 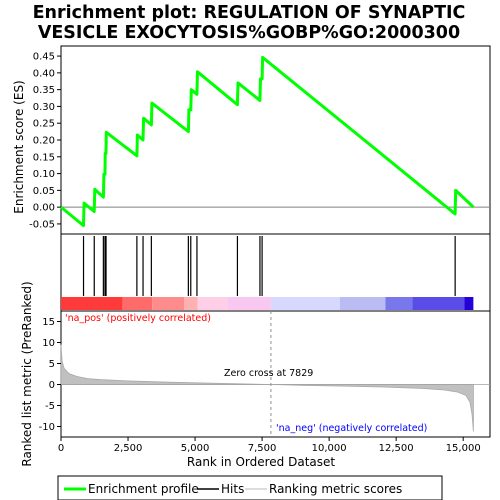 What do you see at coordinates (262, 448) in the screenshot?
I see `x-tick-label: 7,500` at bounding box center [262, 448].